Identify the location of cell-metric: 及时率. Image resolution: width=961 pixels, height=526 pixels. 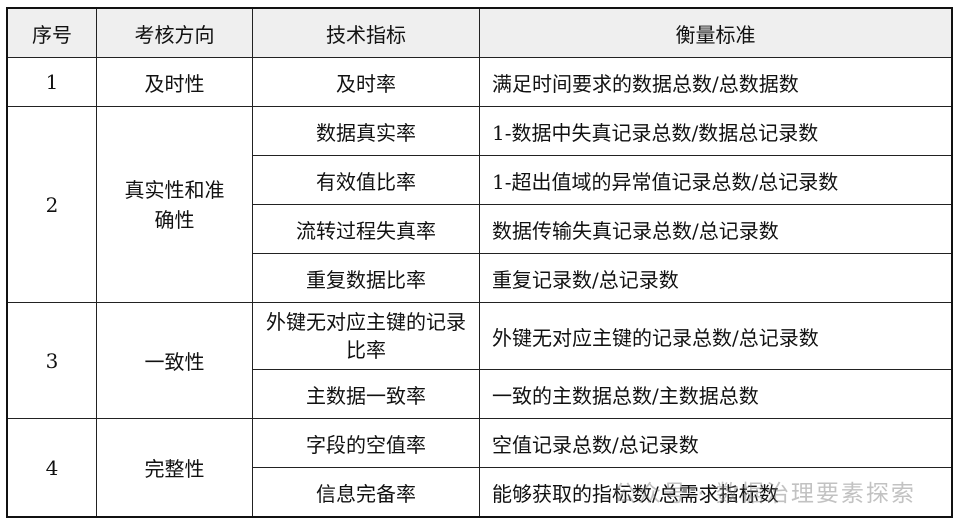
(366, 82).